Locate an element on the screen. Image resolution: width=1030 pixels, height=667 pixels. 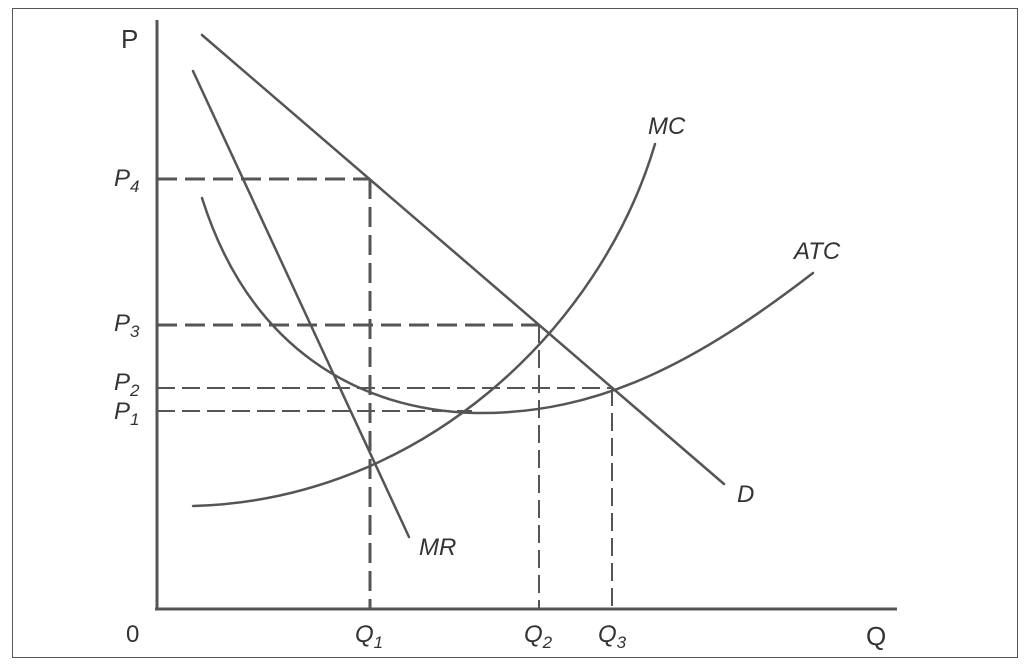
mr-label: MR is located at coordinates (437, 547).